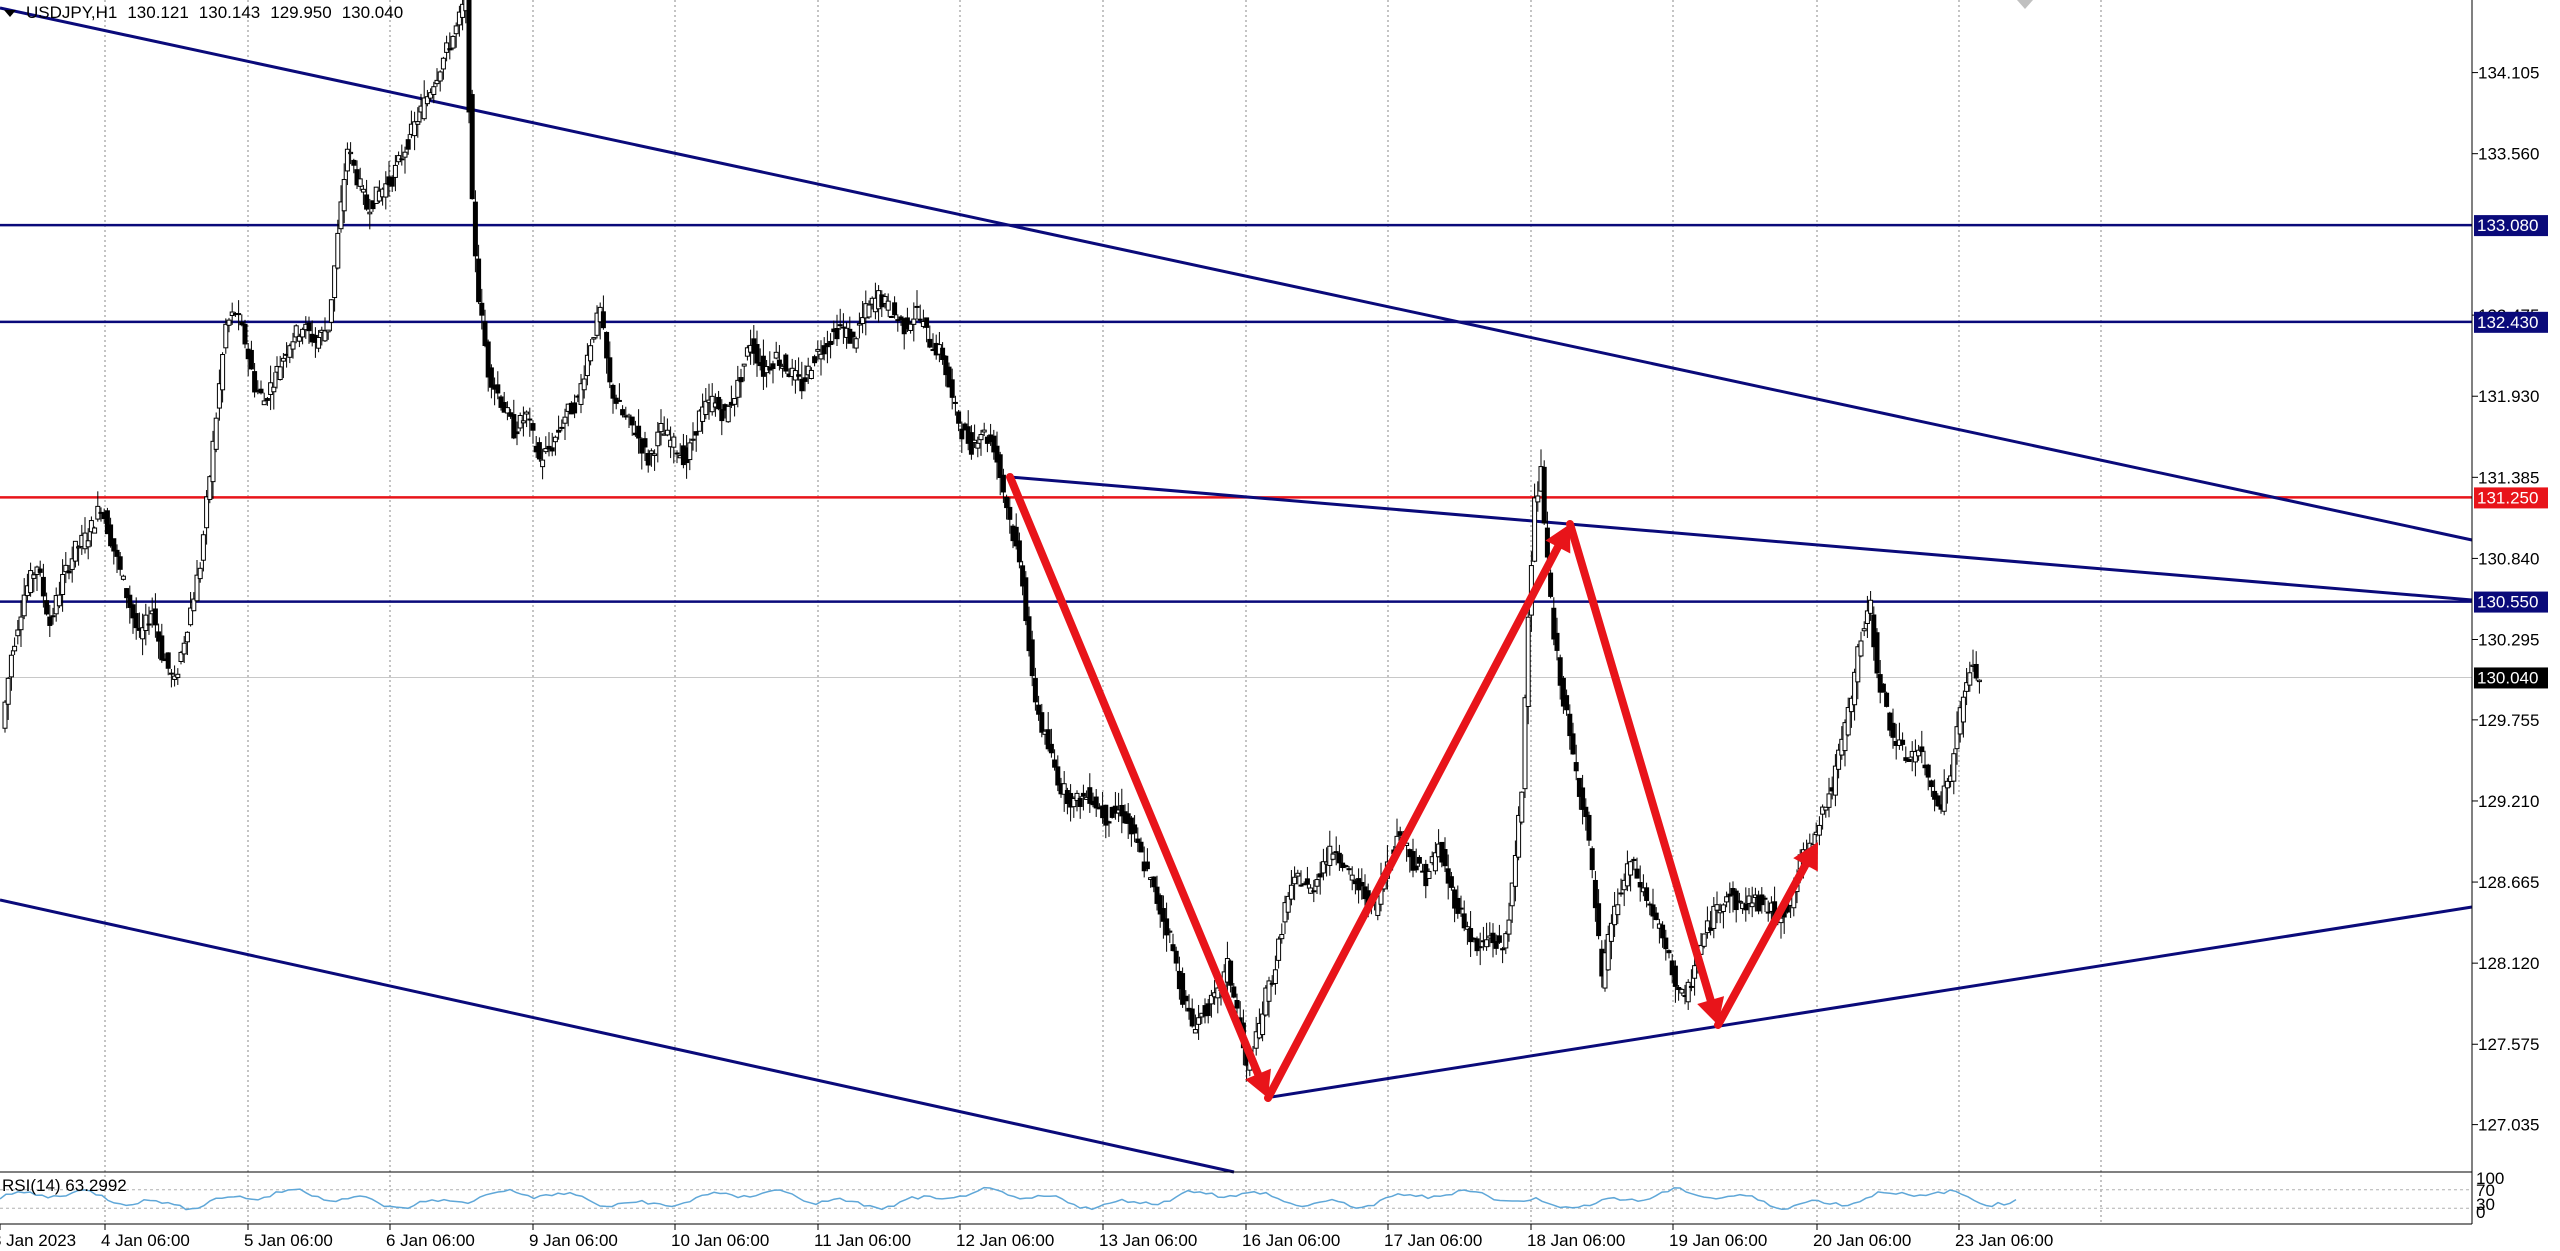  Describe the element at coordinates (10, 13) in the screenshot. I see `chart-menu-caret-icon` at that location.